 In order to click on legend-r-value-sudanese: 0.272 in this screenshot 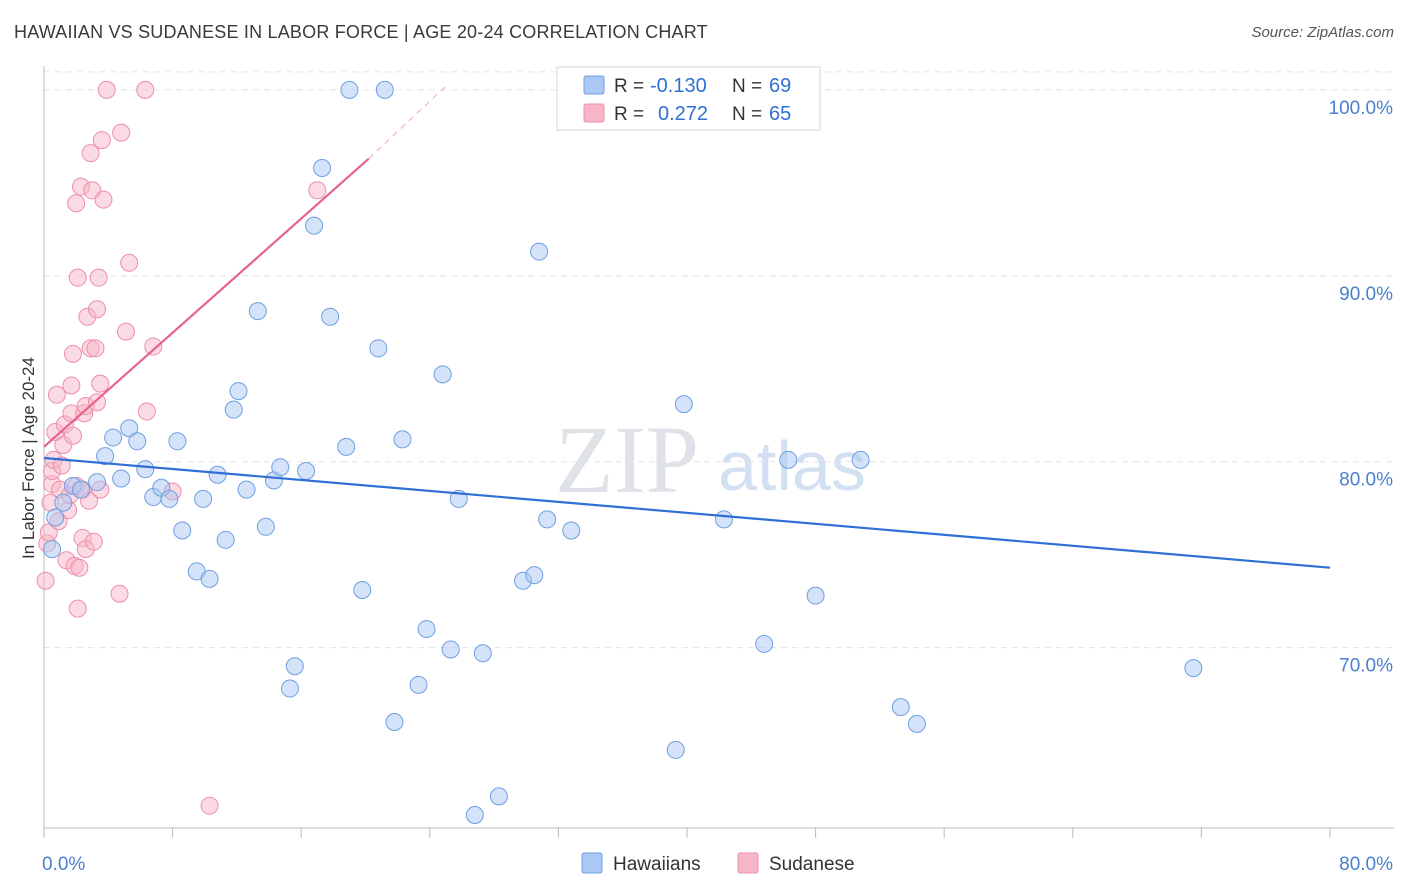, I will do `click(683, 114)`.